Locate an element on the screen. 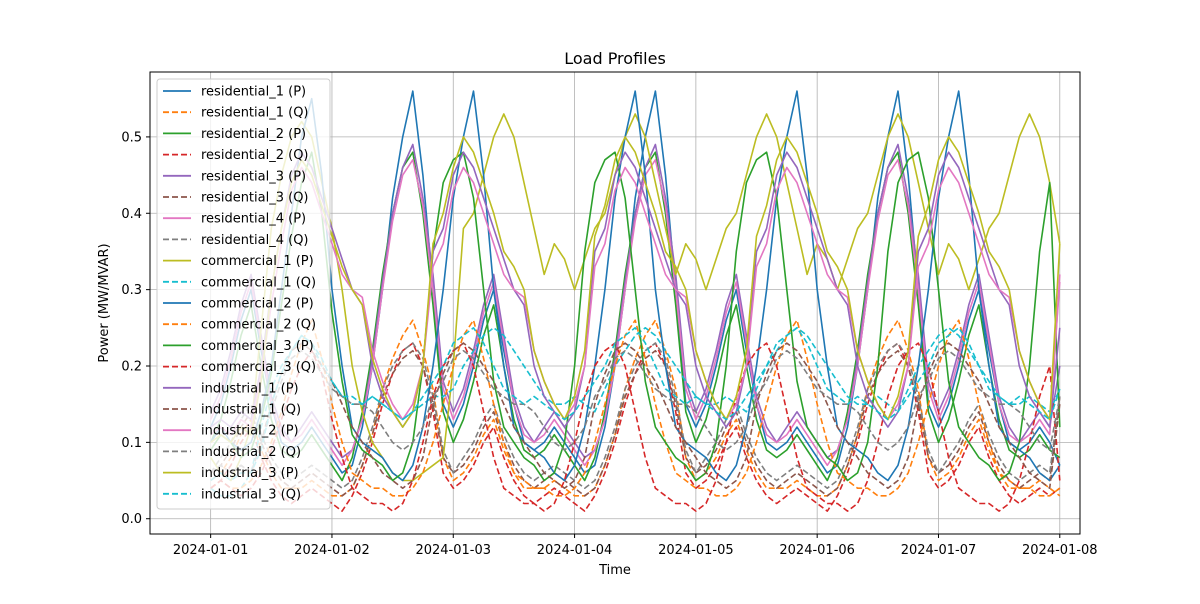 The image size is (1200, 604). x-tick-label: 2024-01-04 is located at coordinates (575, 550).